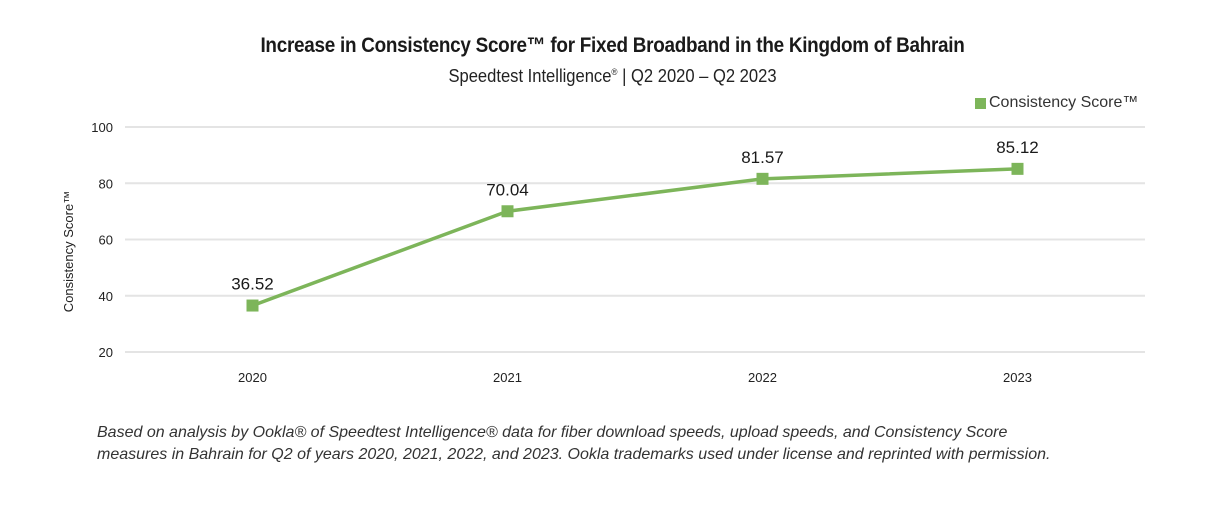 This screenshot has height=505, width=1225. What do you see at coordinates (697, 76) in the screenshot?
I see `subtitle-period: | Q2 2020 – Q2 2023` at bounding box center [697, 76].